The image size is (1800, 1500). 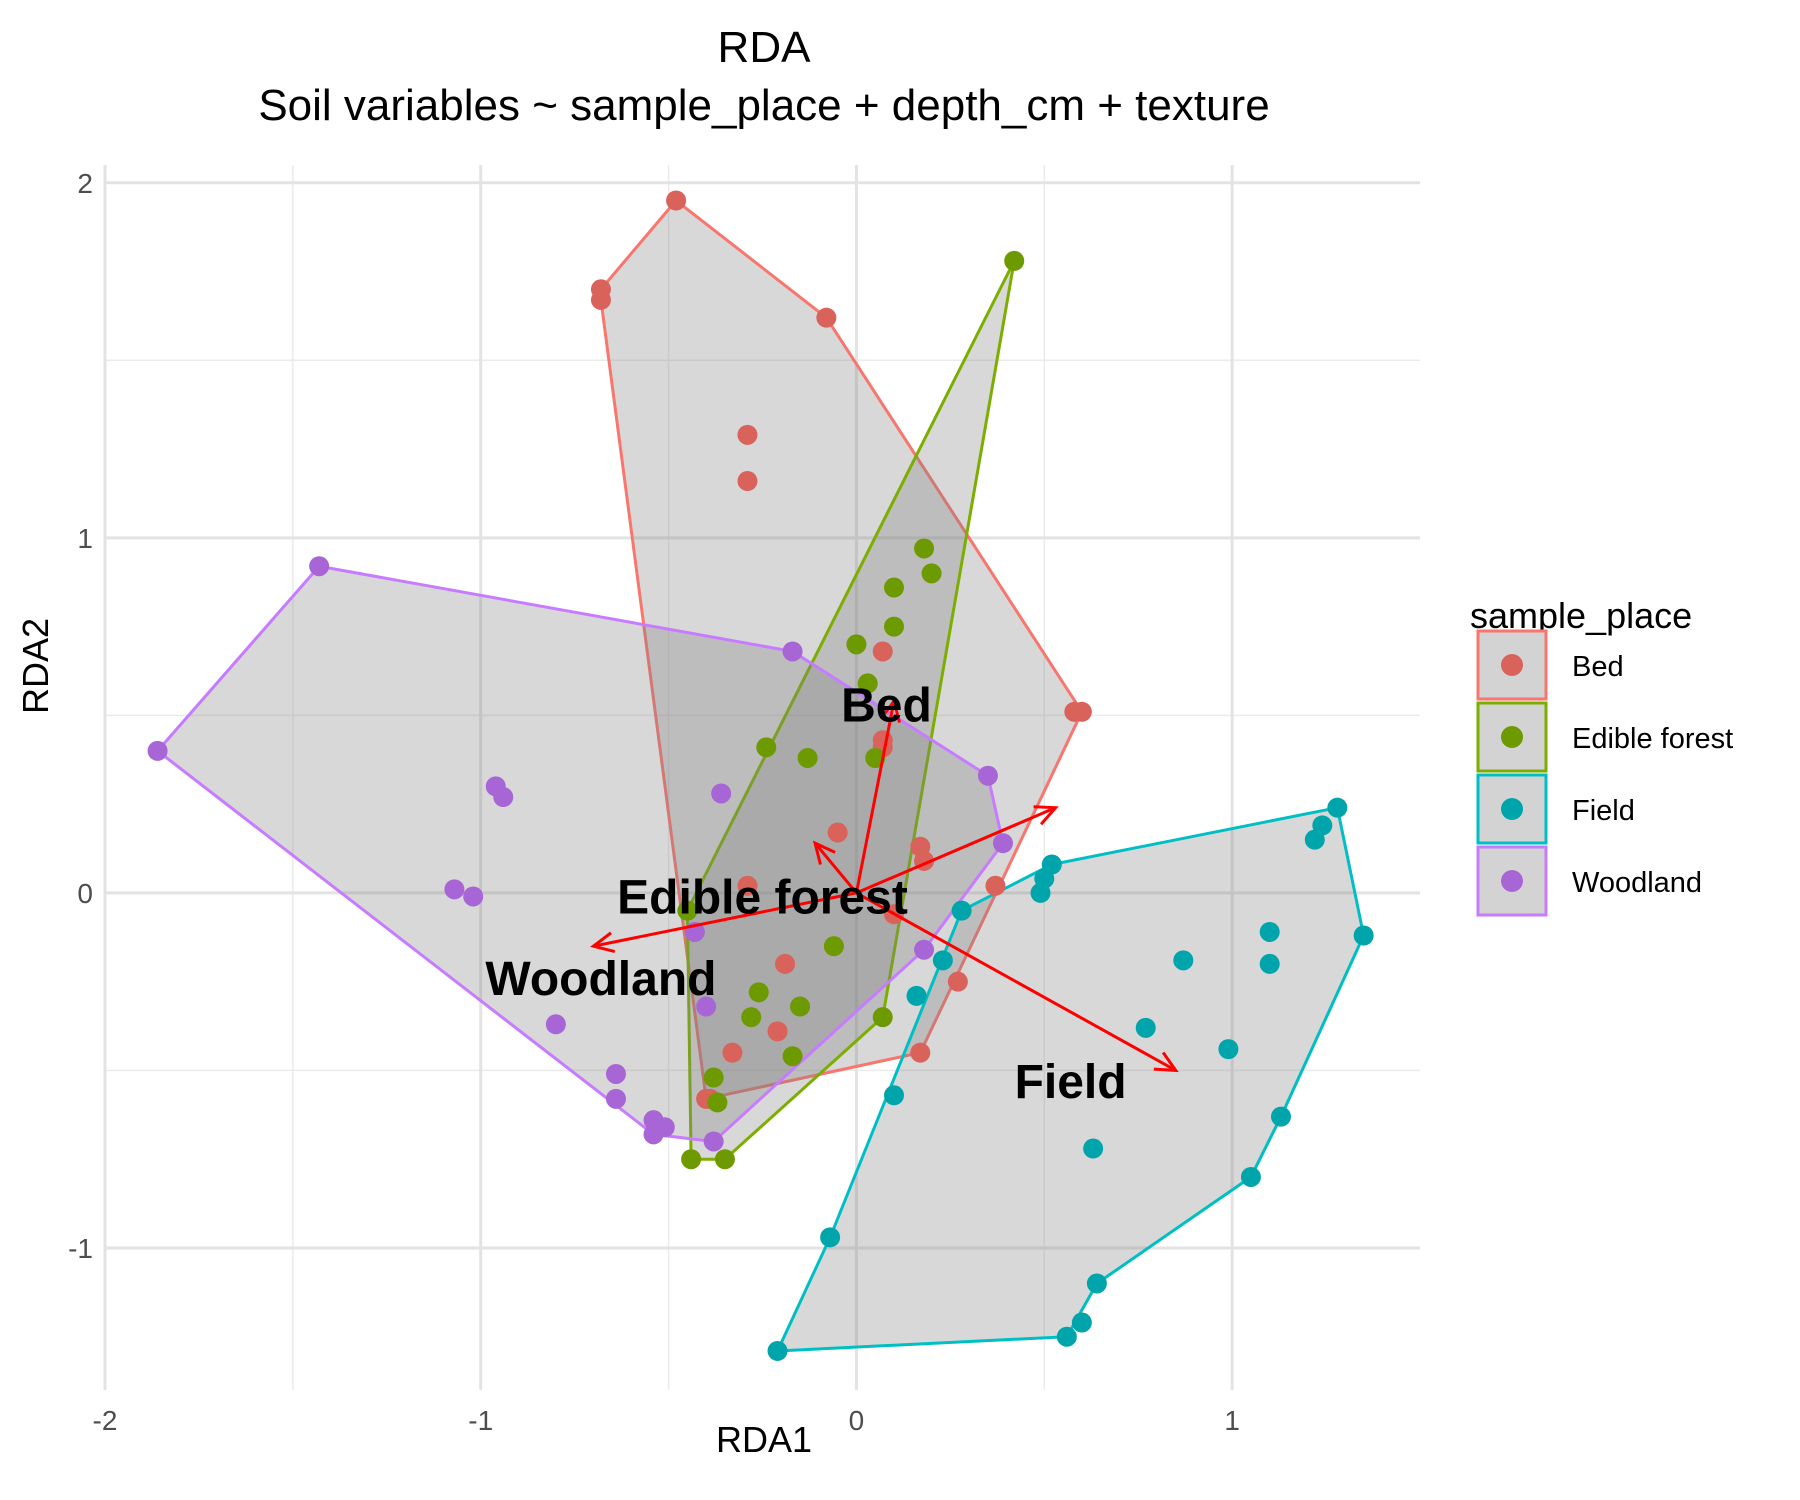 I want to click on arrow-label-edible-forest: Edible forest, so click(x=762, y=897).